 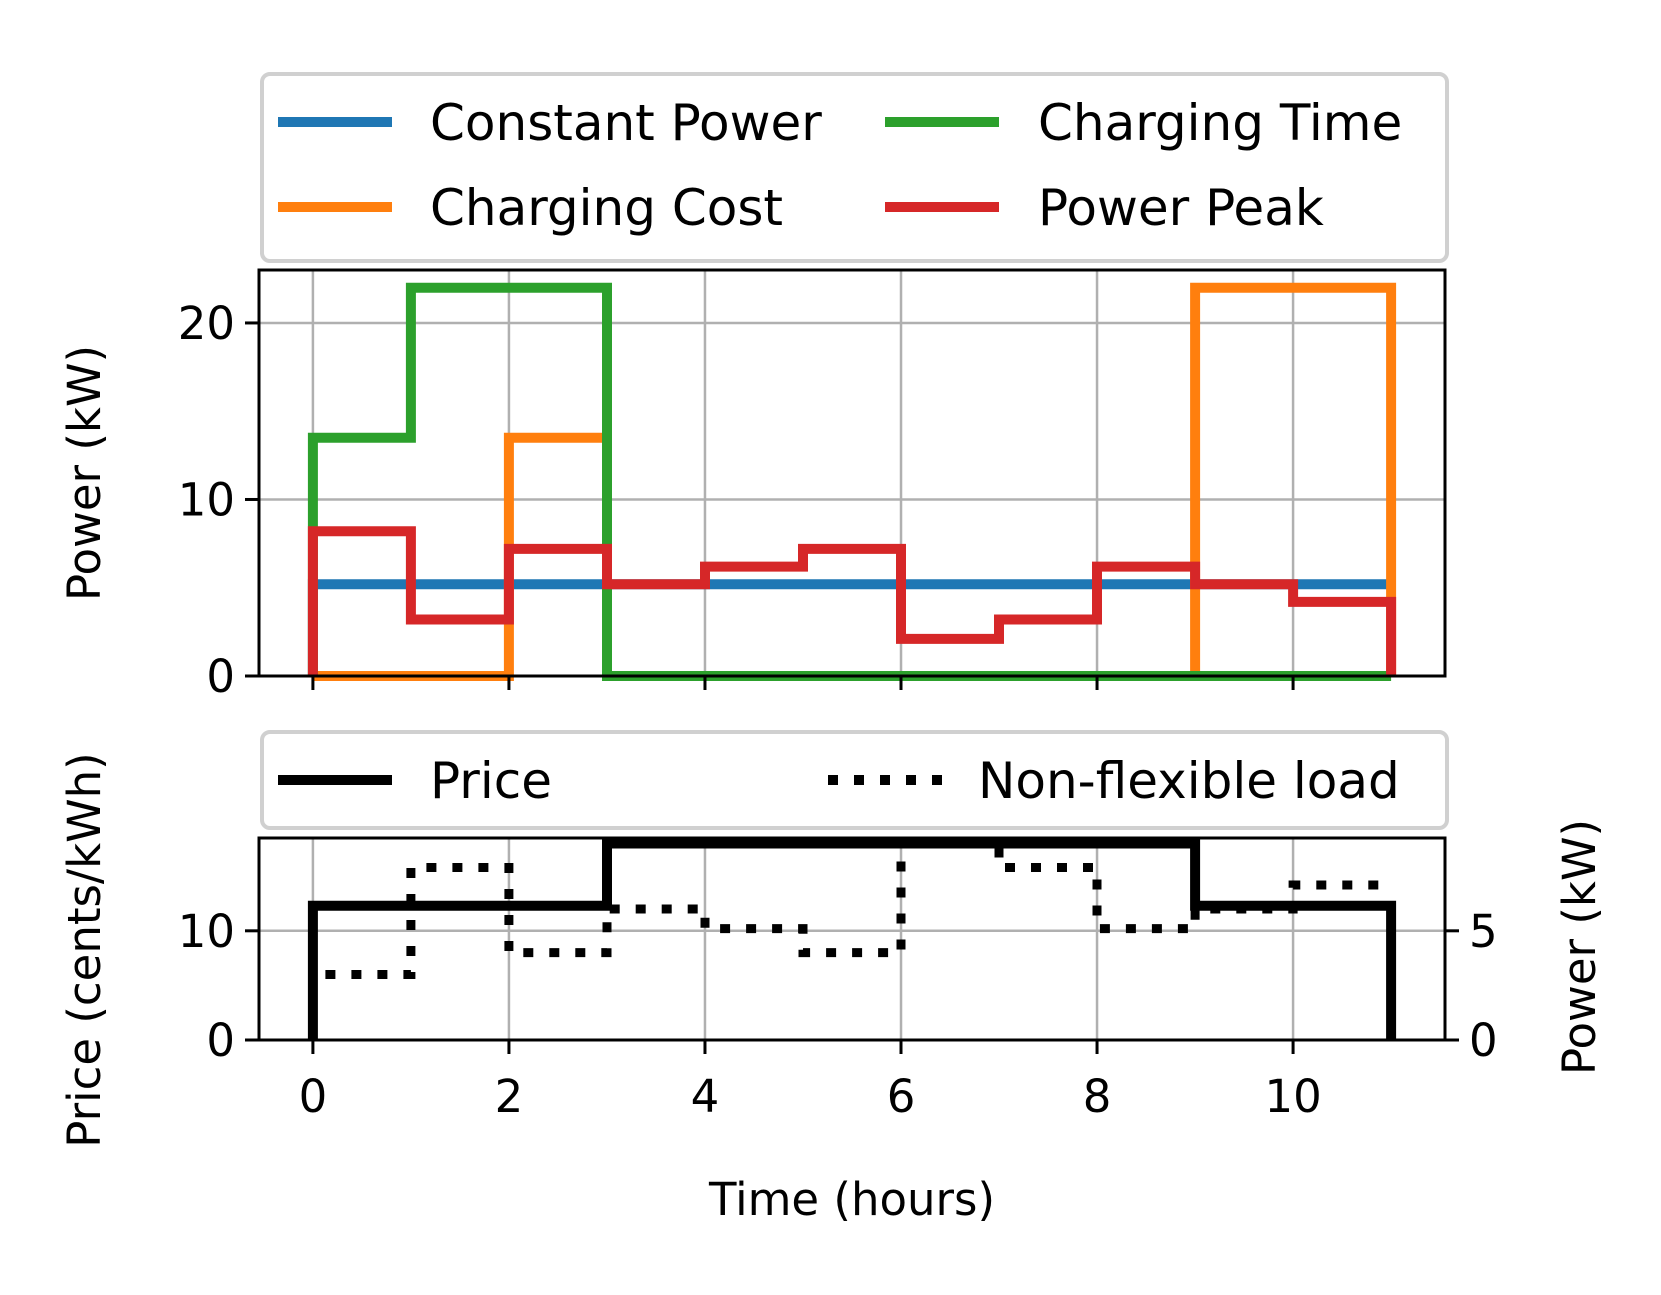 I want to click on bottom-plot-frame, so click(x=852, y=939).